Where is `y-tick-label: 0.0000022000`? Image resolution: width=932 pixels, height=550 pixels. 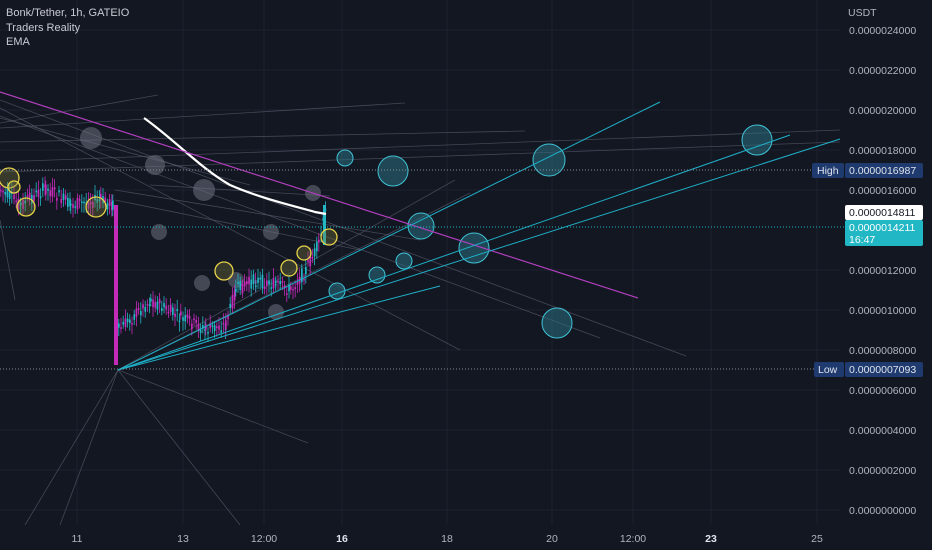
y-tick-label: 0.0000022000 is located at coordinates (882, 71).